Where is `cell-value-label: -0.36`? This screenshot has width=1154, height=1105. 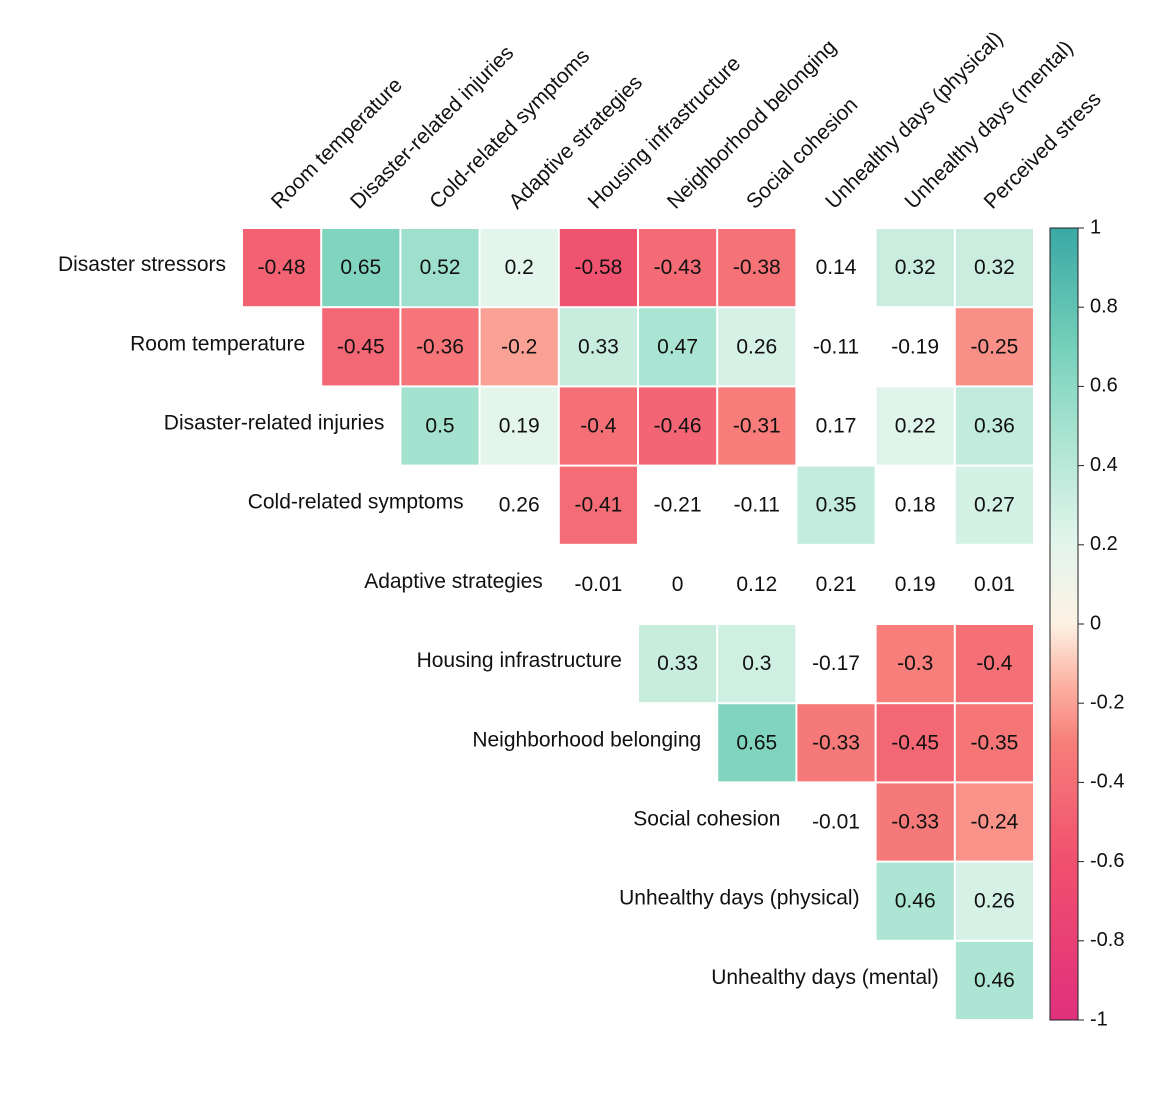
cell-value-label: -0.36 is located at coordinates (440, 346).